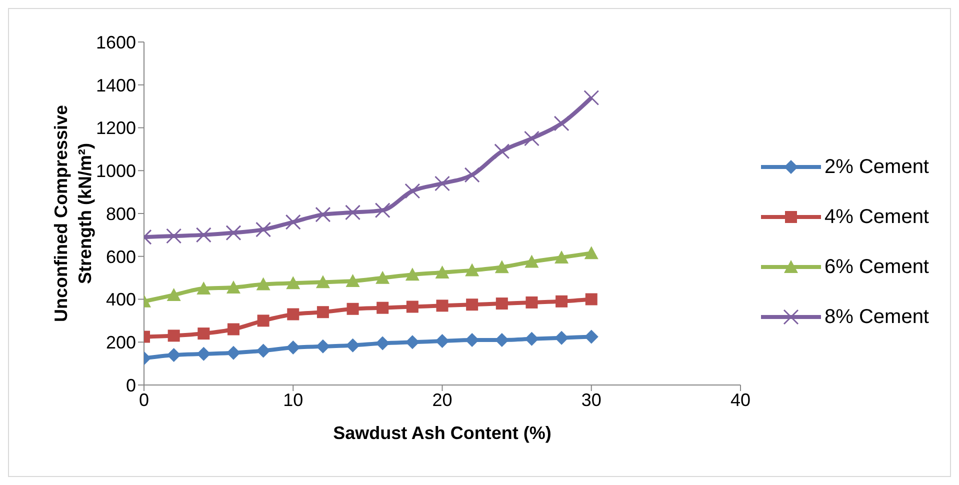 This screenshot has height=485, width=959. What do you see at coordinates (876, 267) in the screenshot?
I see `legend-label: 6% Cement` at bounding box center [876, 267].